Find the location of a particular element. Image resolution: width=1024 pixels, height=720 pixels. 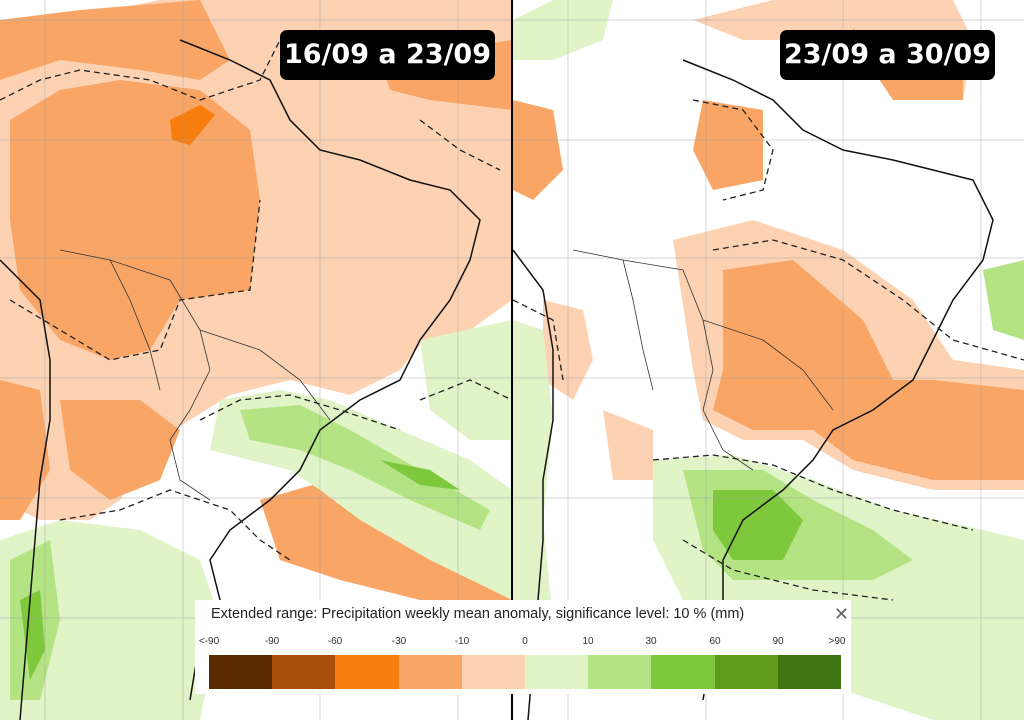

legend-label: -90 is located at coordinates (272, 641).